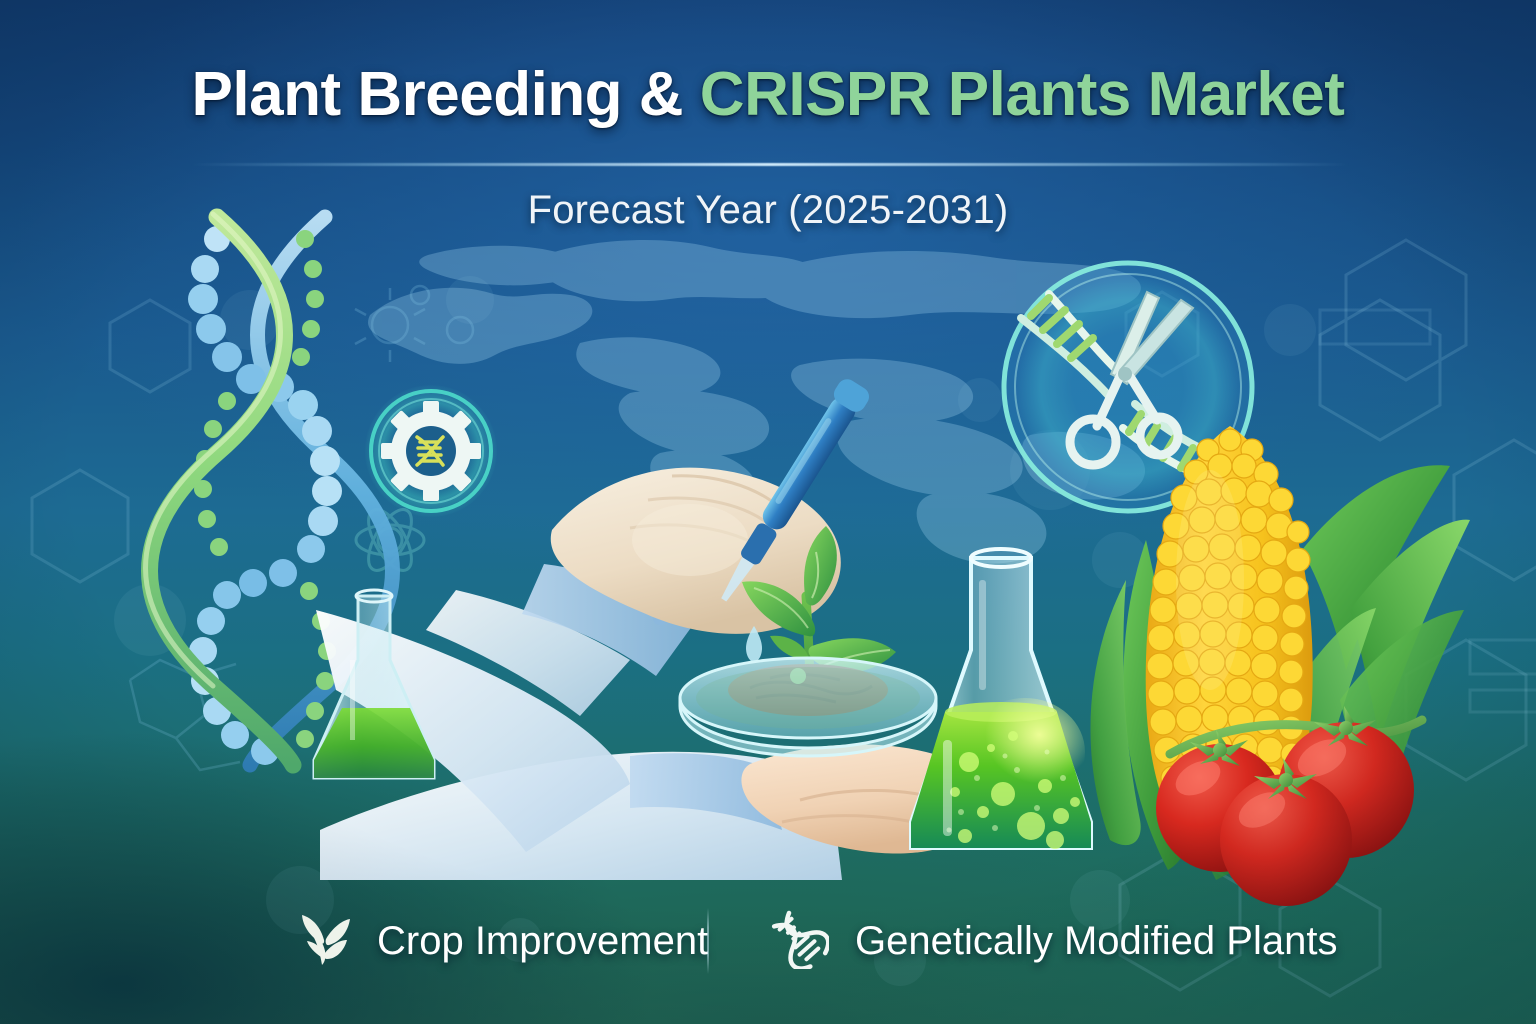  I want to click on forecast-subtitle: Forecast Year (2025-2031), so click(768, 210).